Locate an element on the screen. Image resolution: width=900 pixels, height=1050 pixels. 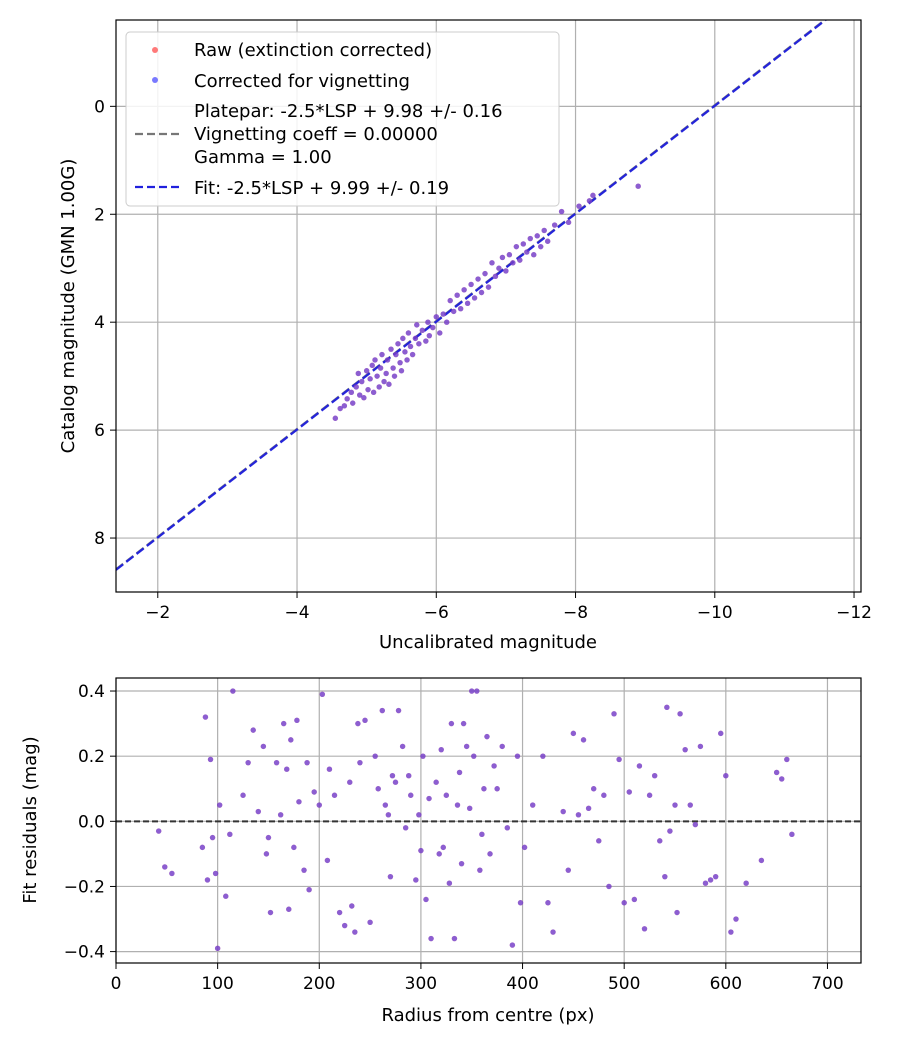
bottom-x-ticks: 0 100 200 300 400 500 600 700 is located at coordinates (477, 978).